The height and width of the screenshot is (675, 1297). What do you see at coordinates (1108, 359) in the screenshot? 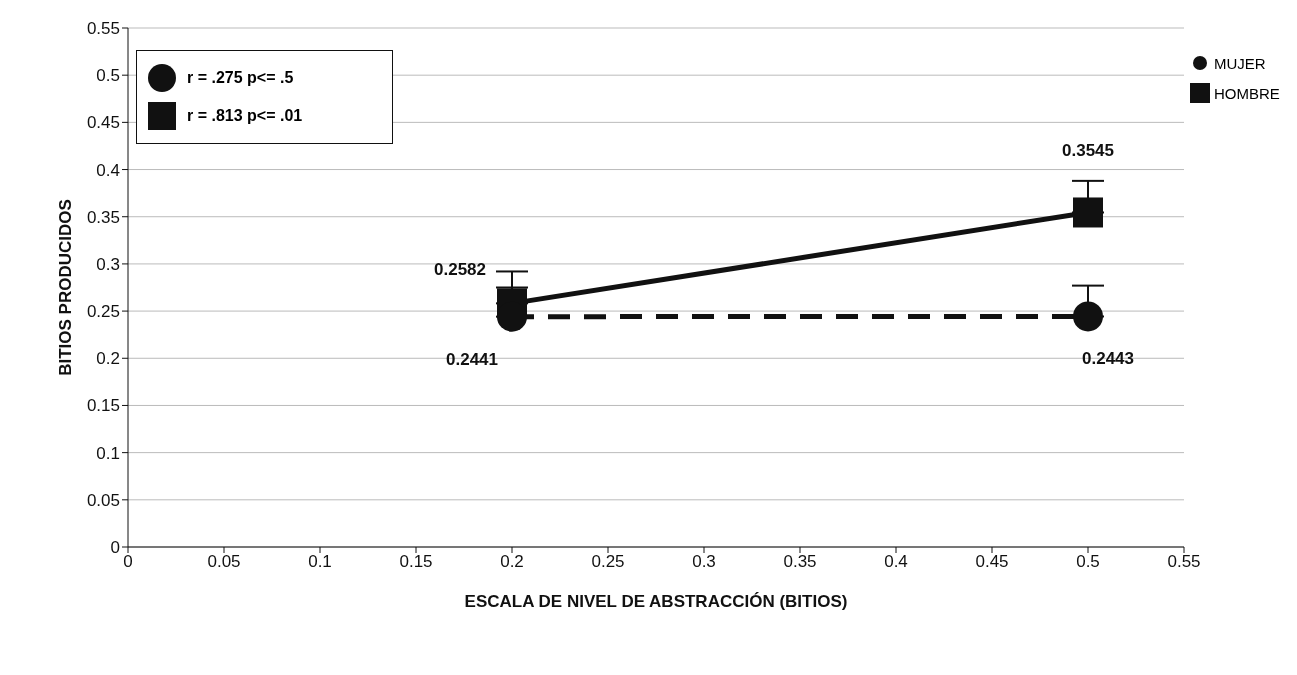
I see `data-label: 0.2443` at bounding box center [1108, 359].